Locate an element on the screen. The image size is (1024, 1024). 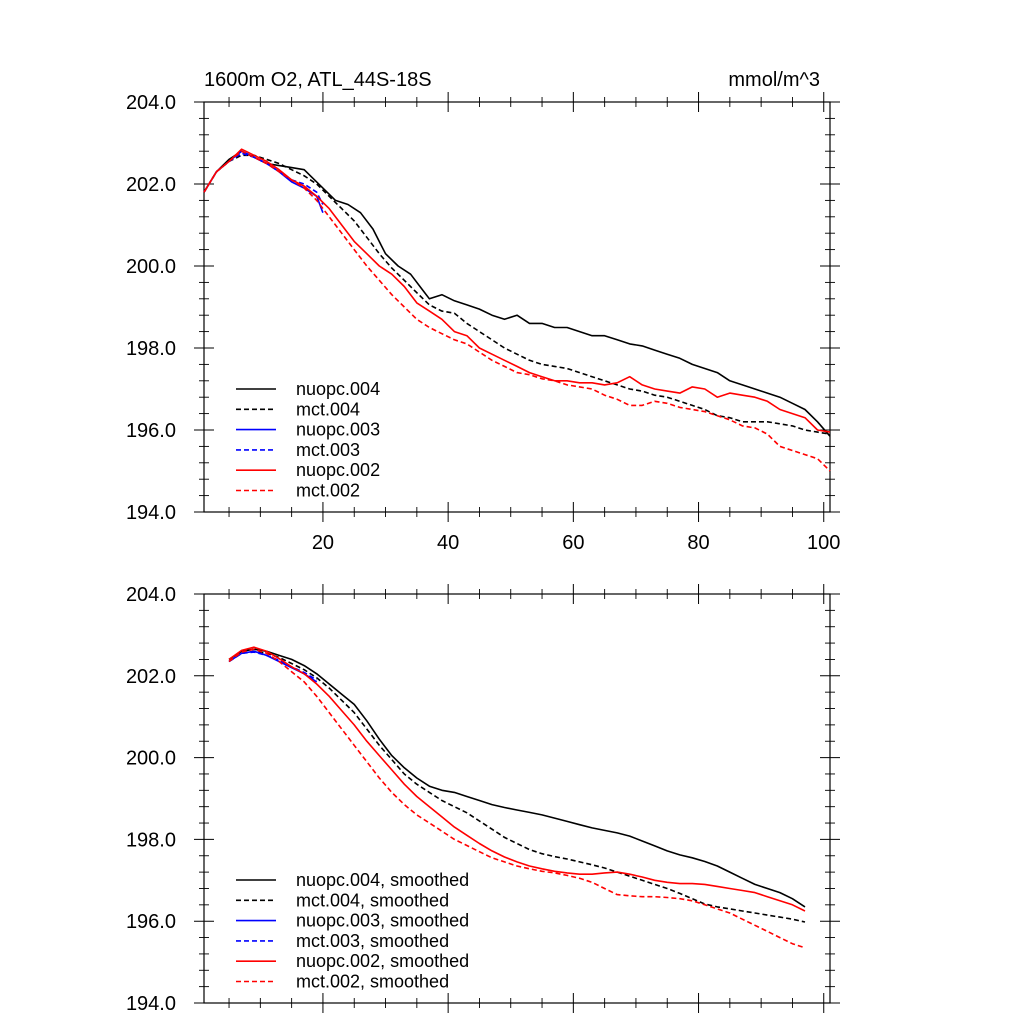
legend-label: mct.002 is located at coordinates (328, 491).